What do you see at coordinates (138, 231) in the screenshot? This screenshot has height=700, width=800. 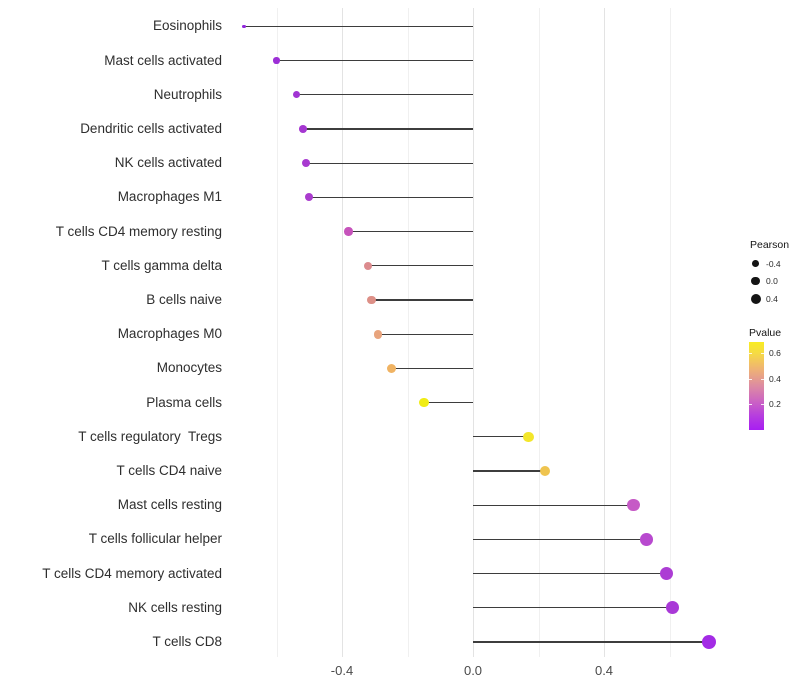 I see `y-axis-label: T cells CD4 memory resting` at bounding box center [138, 231].